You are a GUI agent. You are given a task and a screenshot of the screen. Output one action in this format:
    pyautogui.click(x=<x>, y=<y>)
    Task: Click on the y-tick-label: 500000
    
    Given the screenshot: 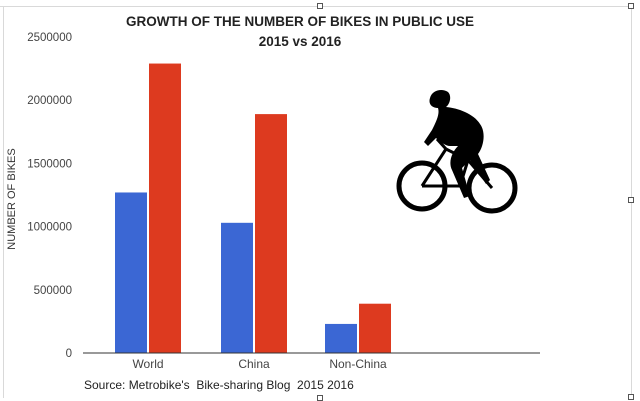 What is the action you would take?
    pyautogui.click(x=53, y=291)
    